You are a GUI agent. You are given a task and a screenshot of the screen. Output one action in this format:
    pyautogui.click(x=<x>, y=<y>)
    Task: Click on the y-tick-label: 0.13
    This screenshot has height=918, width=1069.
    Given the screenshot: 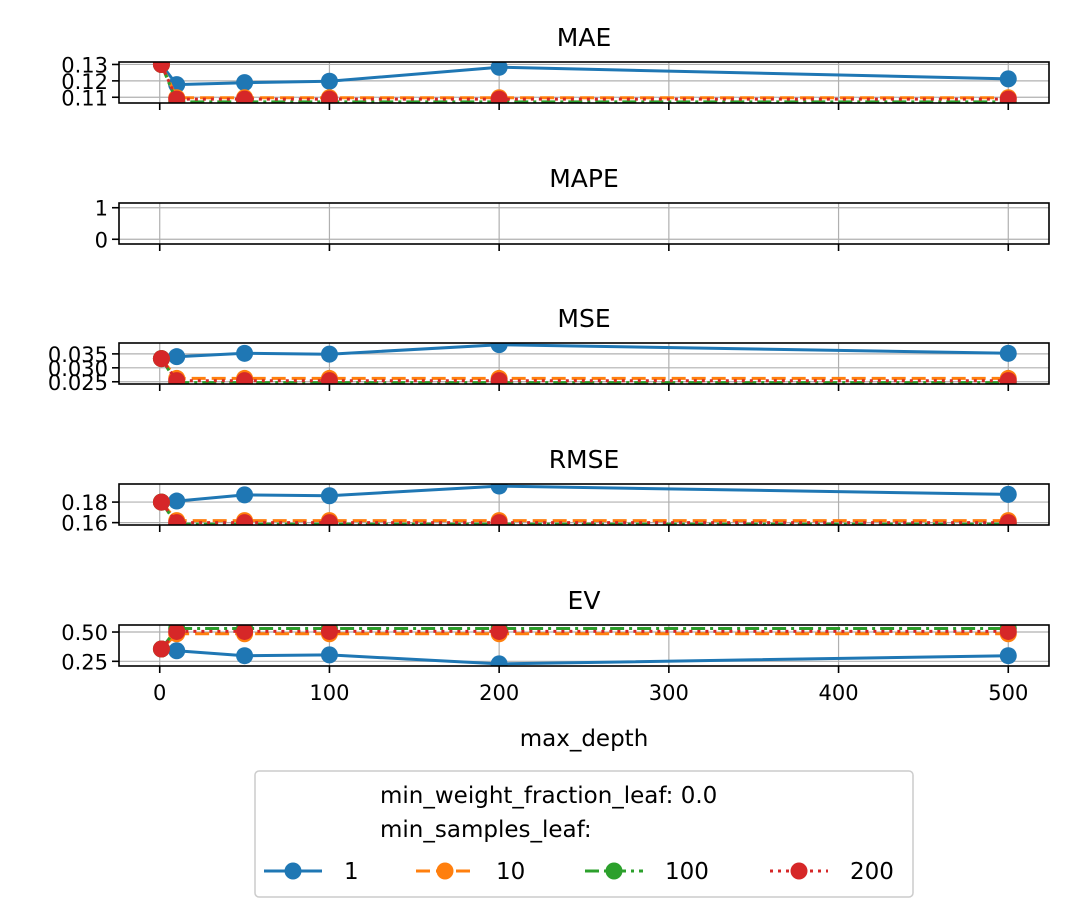 What is the action you would take?
    pyautogui.click(x=84, y=65)
    